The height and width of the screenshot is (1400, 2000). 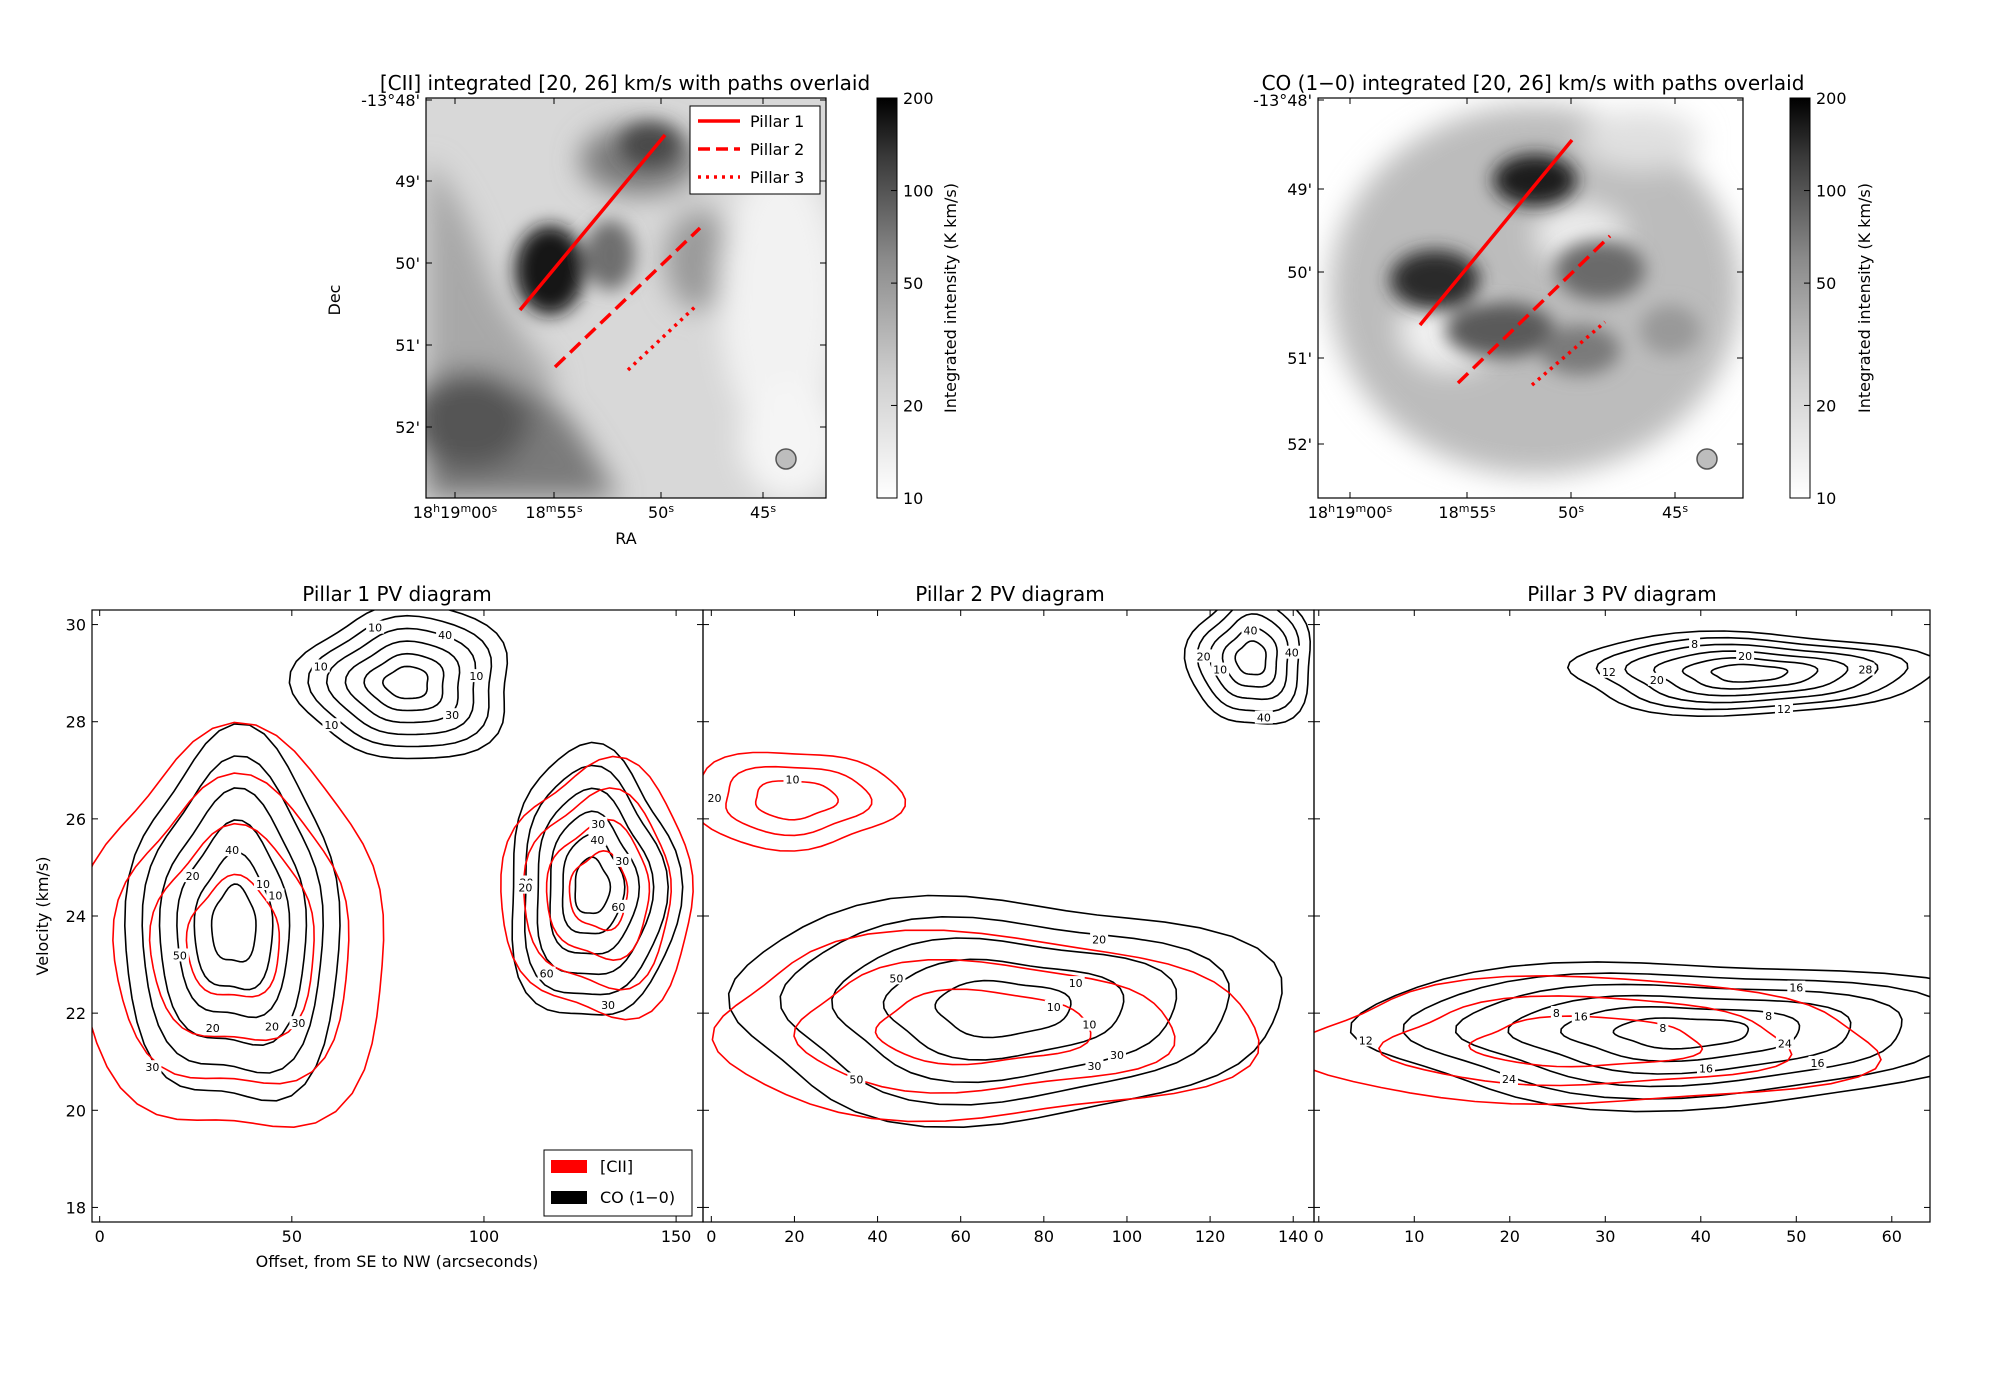 I want to click on co-contour-label: 60, so click(x=547, y=974).